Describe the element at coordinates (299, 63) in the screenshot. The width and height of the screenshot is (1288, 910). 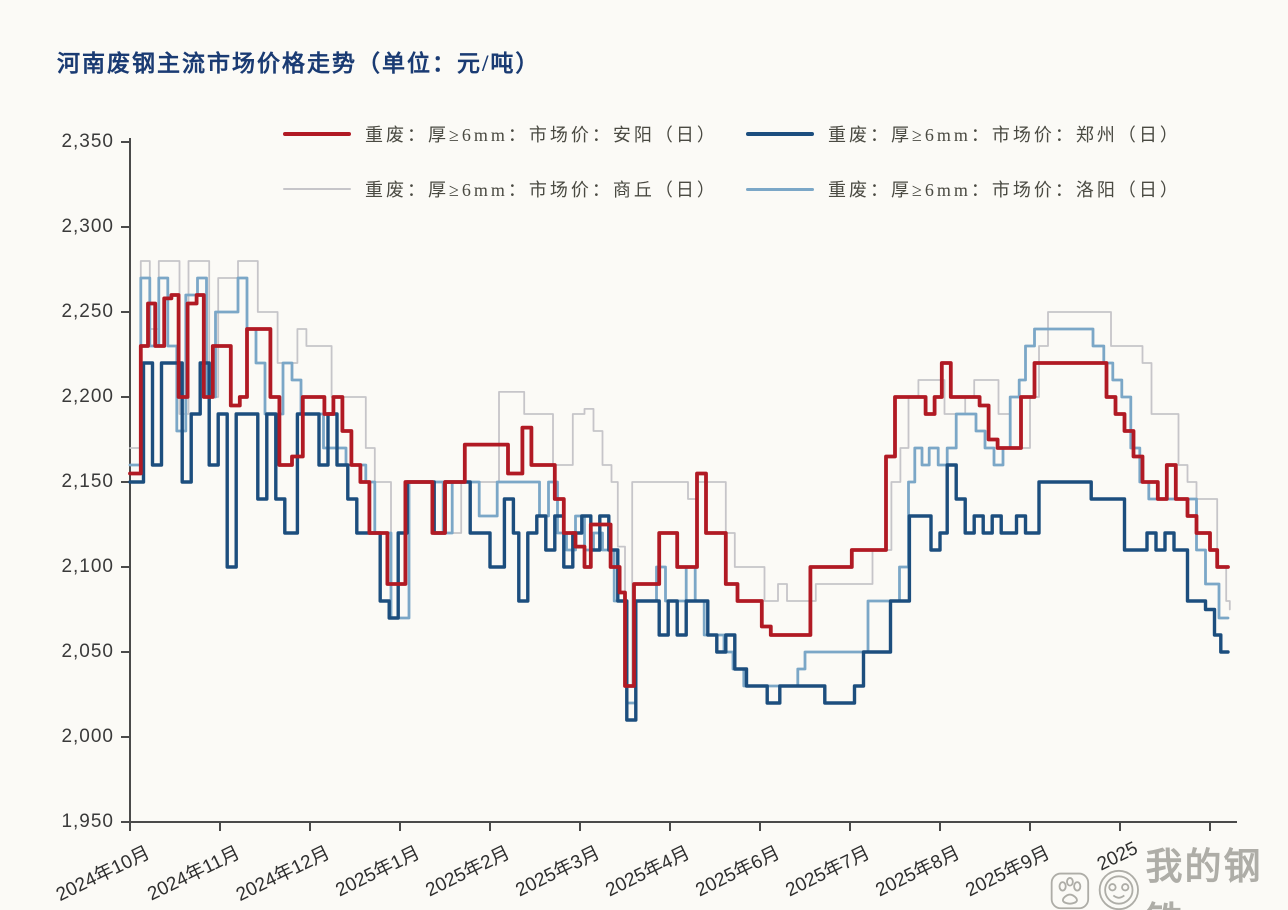
I see `chart-title: 河南废钢主流市场价格走势（单位：元/吨）` at that location.